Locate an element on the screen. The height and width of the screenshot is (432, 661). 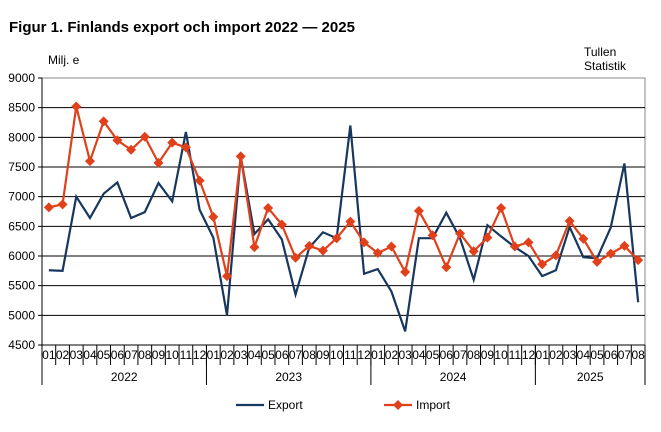
y-tick-label: 4500 is located at coordinates (21, 345).